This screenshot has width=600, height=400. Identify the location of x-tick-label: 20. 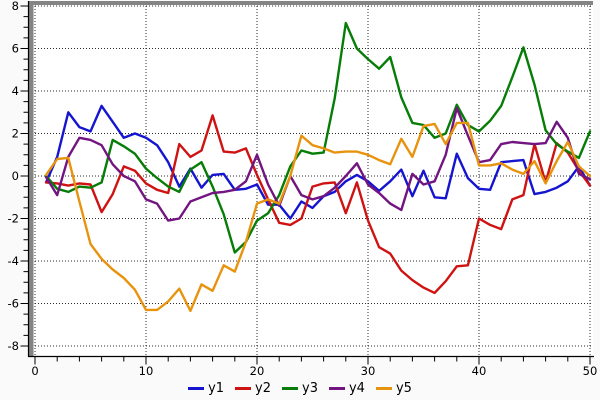
(257, 371).